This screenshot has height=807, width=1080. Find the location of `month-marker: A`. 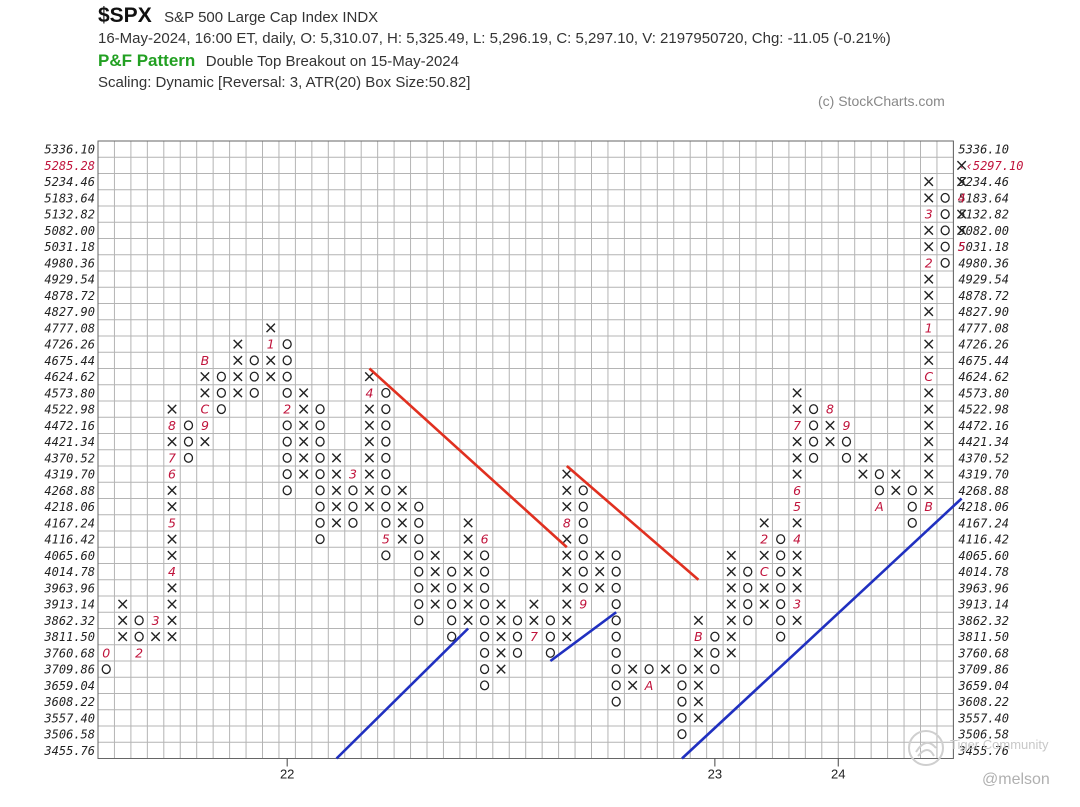

month-marker: A is located at coordinates (879, 506).